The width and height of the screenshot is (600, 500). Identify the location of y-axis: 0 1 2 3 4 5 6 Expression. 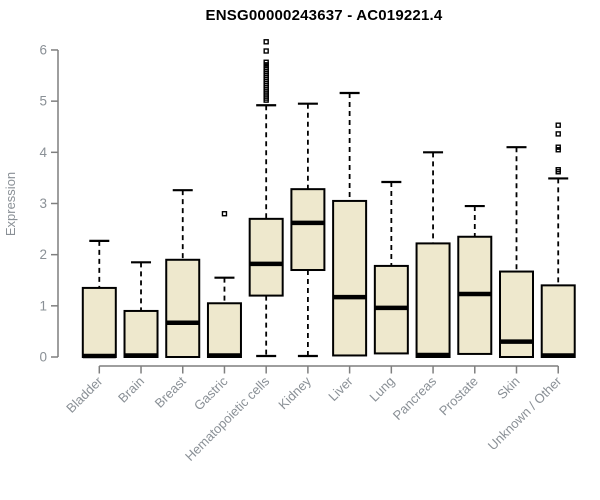
(31, 203).